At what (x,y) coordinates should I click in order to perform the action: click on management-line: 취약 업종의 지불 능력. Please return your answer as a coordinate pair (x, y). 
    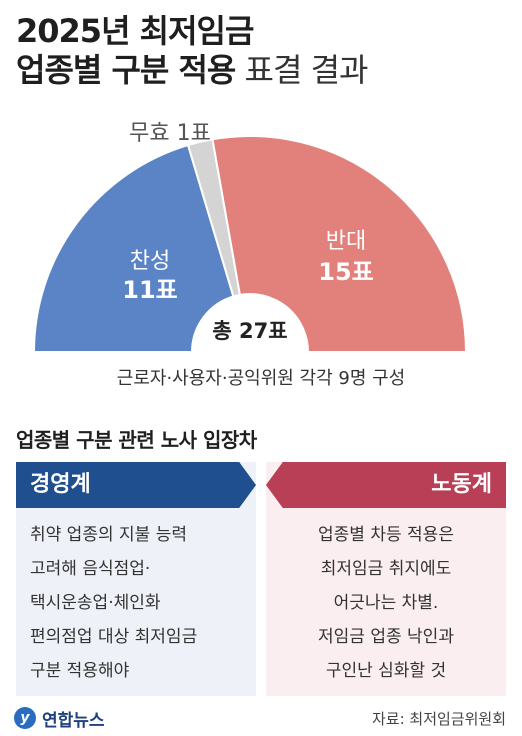
    Looking at the image, I should click on (108, 535).